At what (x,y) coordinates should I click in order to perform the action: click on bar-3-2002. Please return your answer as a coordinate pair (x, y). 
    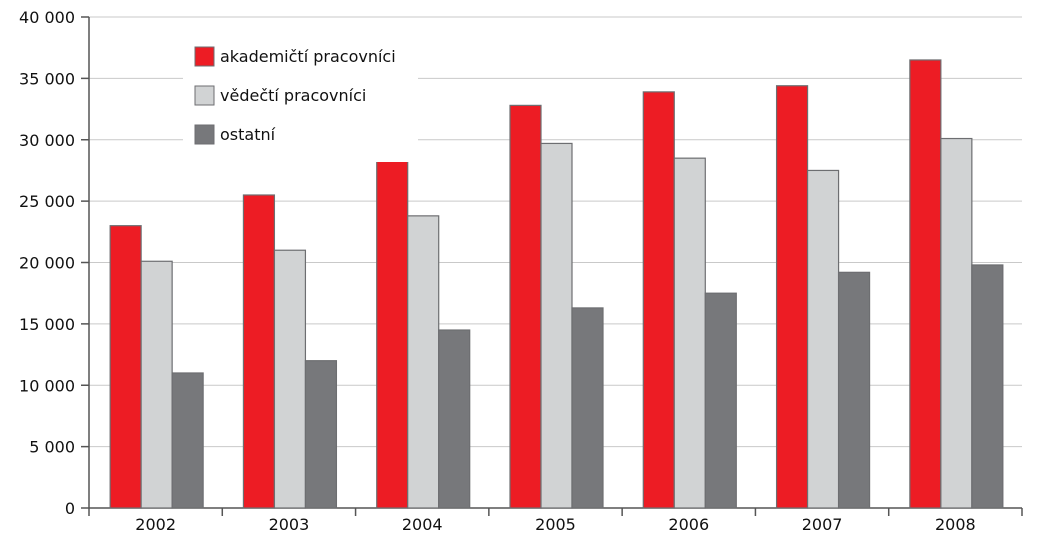
    Looking at the image, I should click on (187, 440).